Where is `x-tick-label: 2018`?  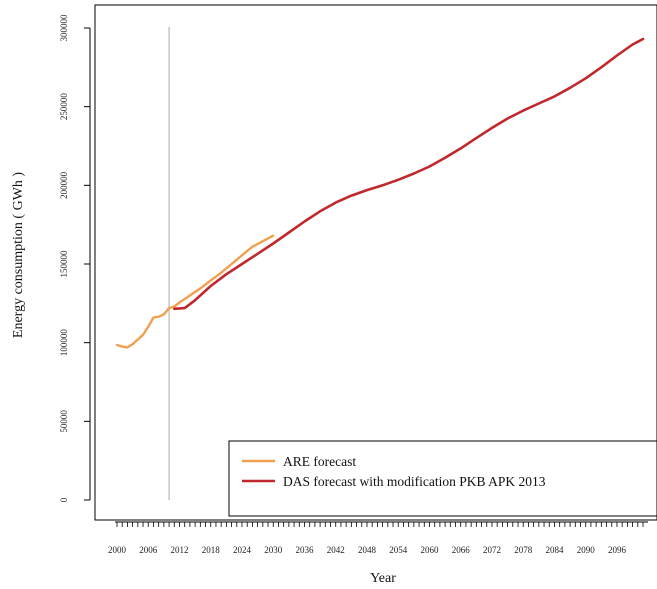
x-tick-label: 2018 is located at coordinates (211, 550).